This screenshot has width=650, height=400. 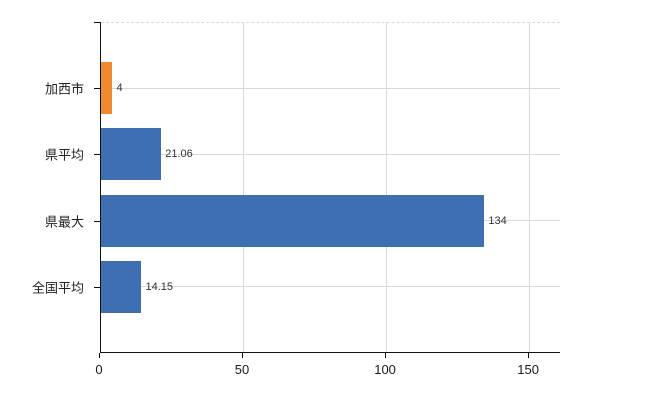 I want to click on category-label: 県最大, so click(x=64, y=222).